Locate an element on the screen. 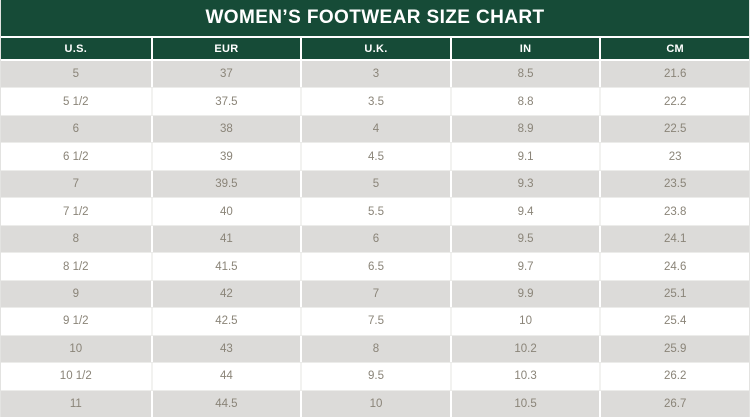 Image resolution: width=750 pixels, height=417 pixels. table-cell: 5.5 is located at coordinates (375, 211).